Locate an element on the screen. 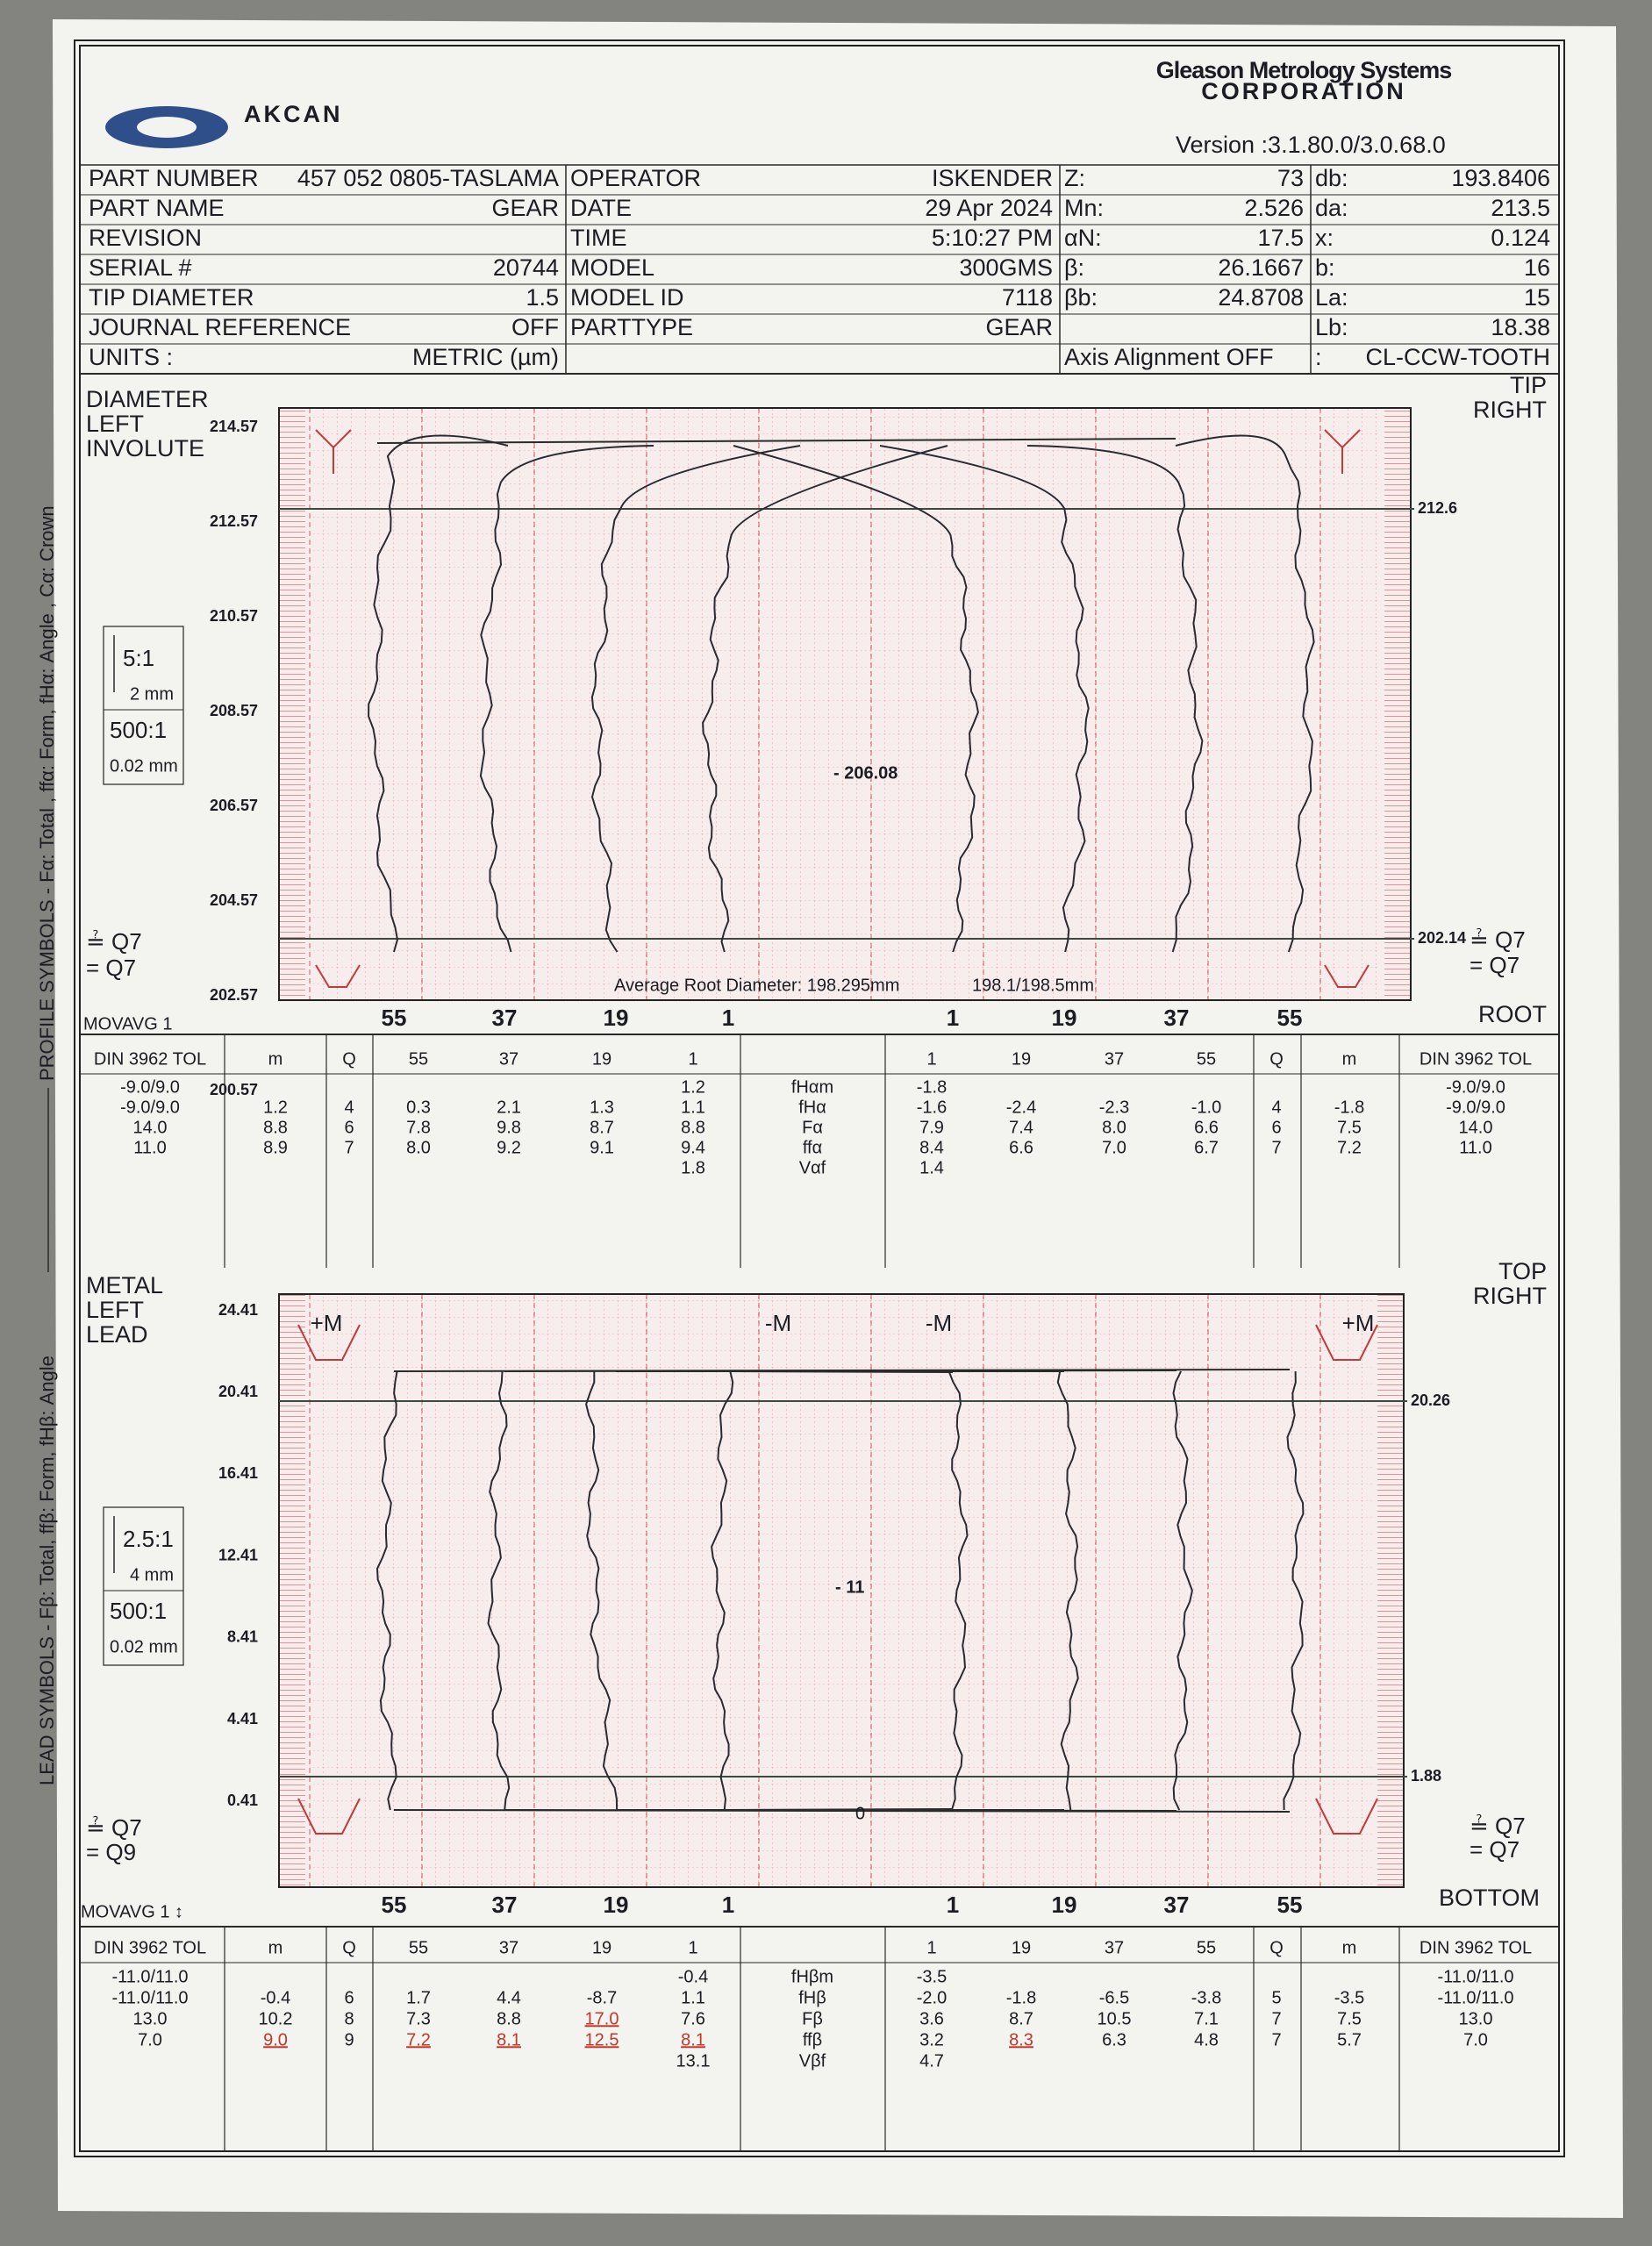 This screenshot has height=2246, width=1652. y-tick-label: 20.41 is located at coordinates (238, 1391).